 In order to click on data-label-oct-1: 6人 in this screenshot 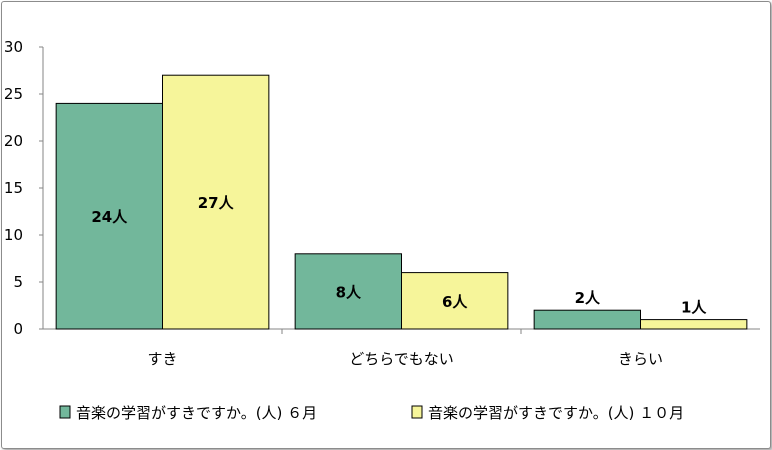, I will do `click(455, 302)`.